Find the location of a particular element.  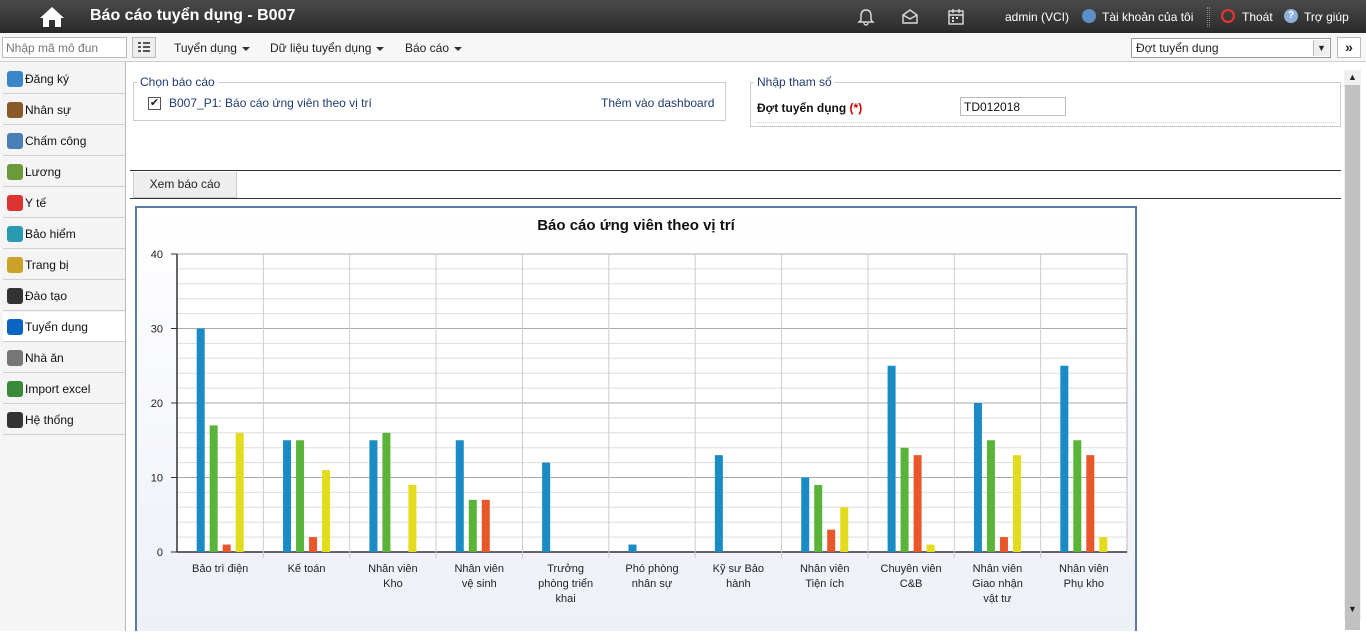

x-tick-label: Giao nhận is located at coordinates (997, 584).